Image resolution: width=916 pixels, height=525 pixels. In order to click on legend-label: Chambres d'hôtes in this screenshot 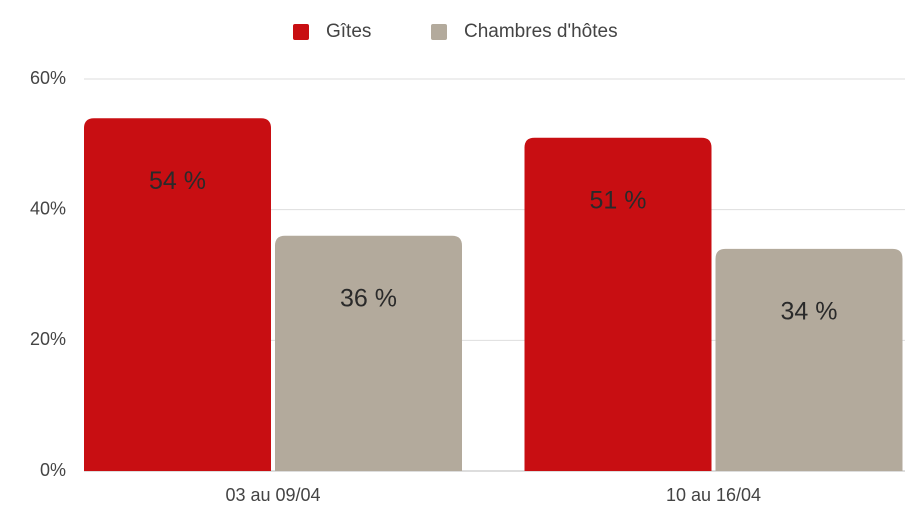, I will do `click(541, 31)`.